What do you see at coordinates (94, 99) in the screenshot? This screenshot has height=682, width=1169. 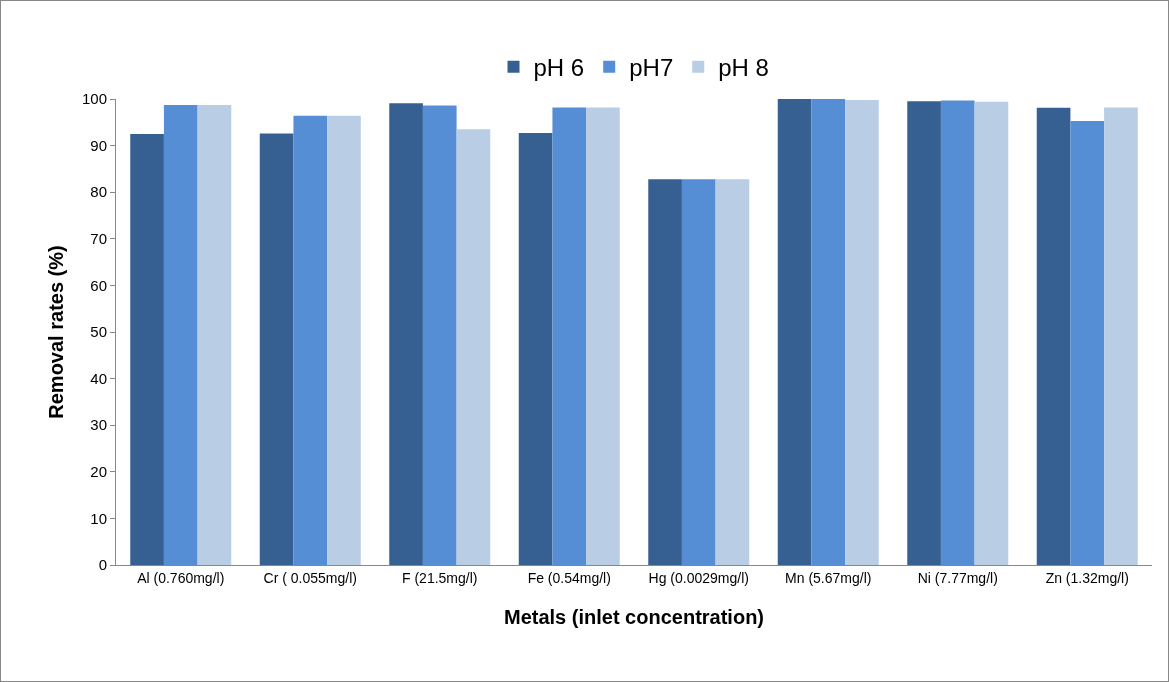 I see `y-tick-label: 100` at bounding box center [94, 99].